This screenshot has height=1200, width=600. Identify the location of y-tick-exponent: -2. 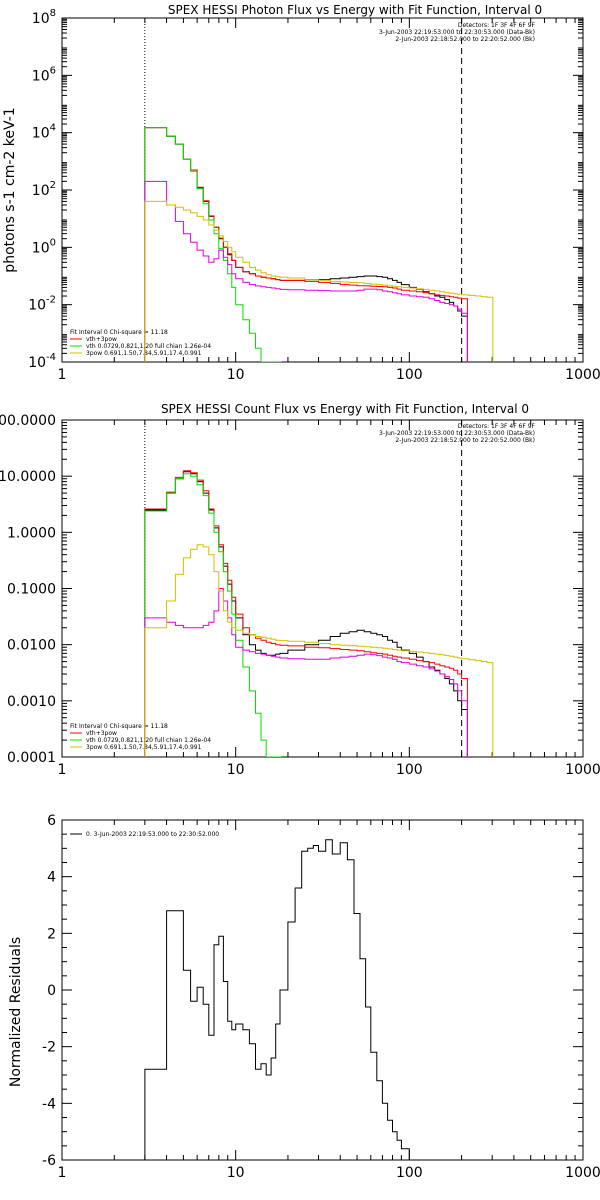
(51, 300).